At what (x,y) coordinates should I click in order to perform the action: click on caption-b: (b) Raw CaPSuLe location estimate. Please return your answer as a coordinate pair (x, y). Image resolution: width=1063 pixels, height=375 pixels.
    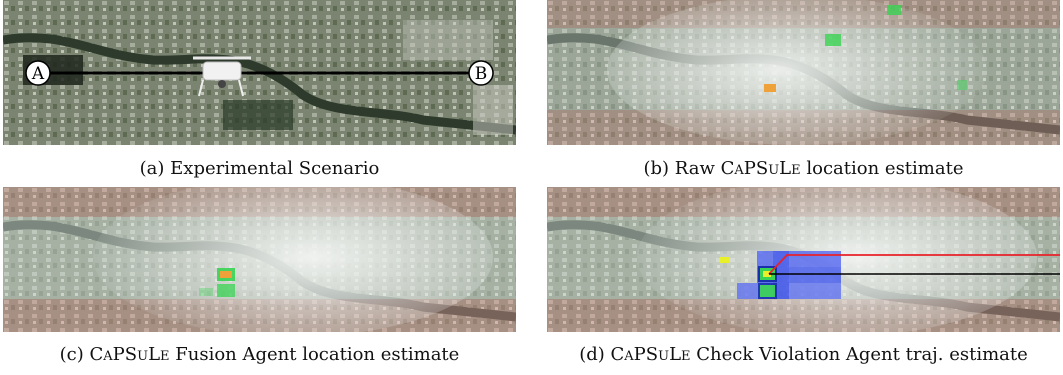
    Looking at the image, I should click on (803, 168).